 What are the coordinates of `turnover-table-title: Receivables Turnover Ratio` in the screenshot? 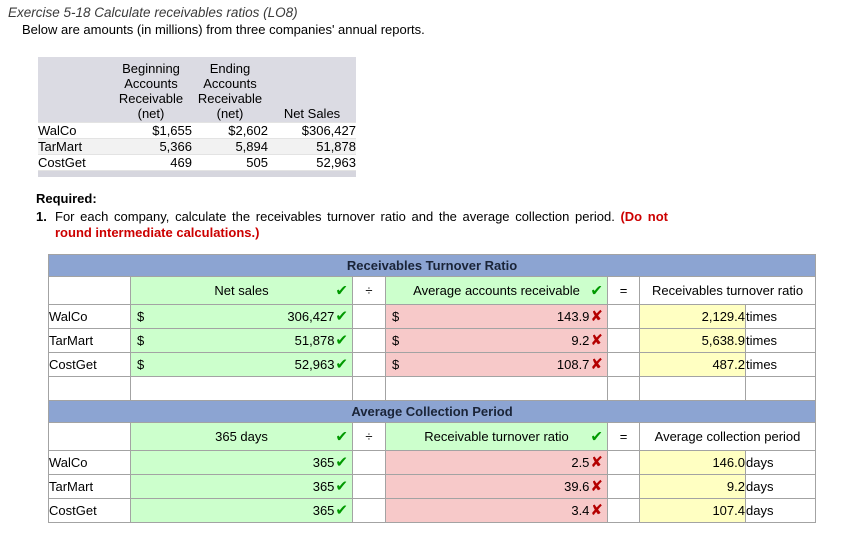 It's located at (432, 265).